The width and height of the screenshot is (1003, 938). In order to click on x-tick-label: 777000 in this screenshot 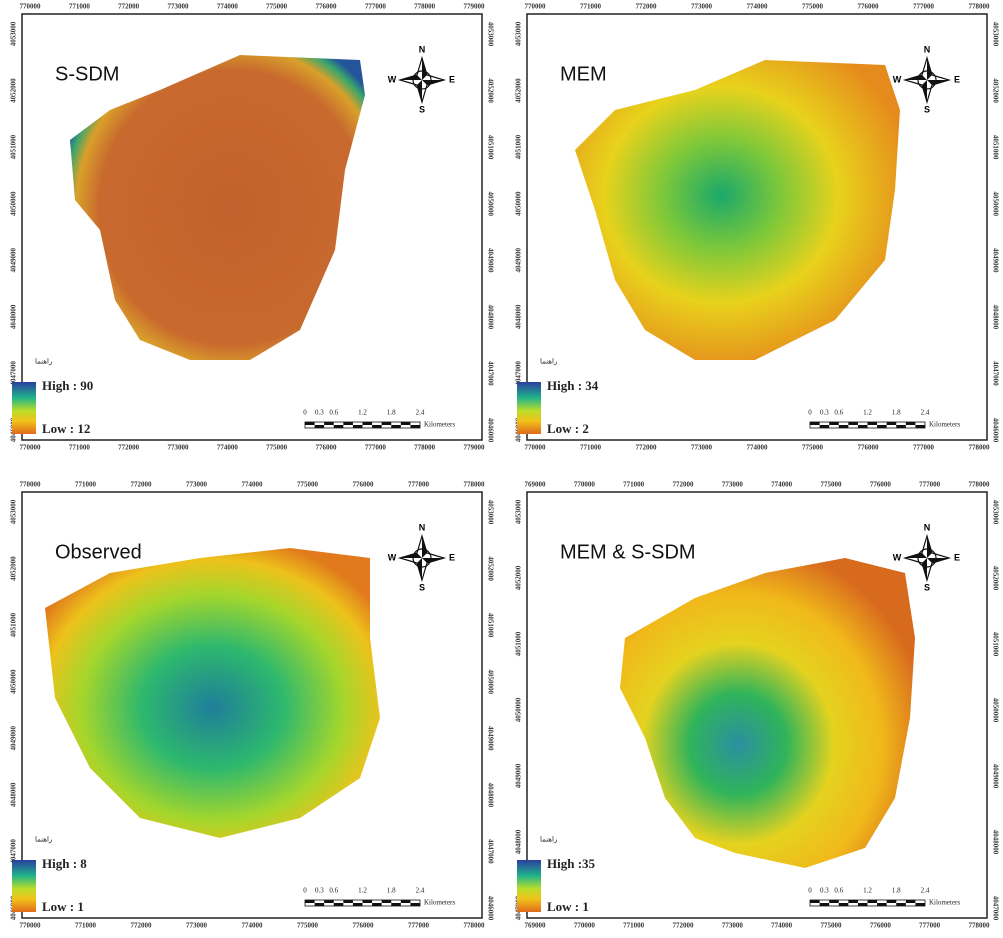, I will do `click(924, 448)`.